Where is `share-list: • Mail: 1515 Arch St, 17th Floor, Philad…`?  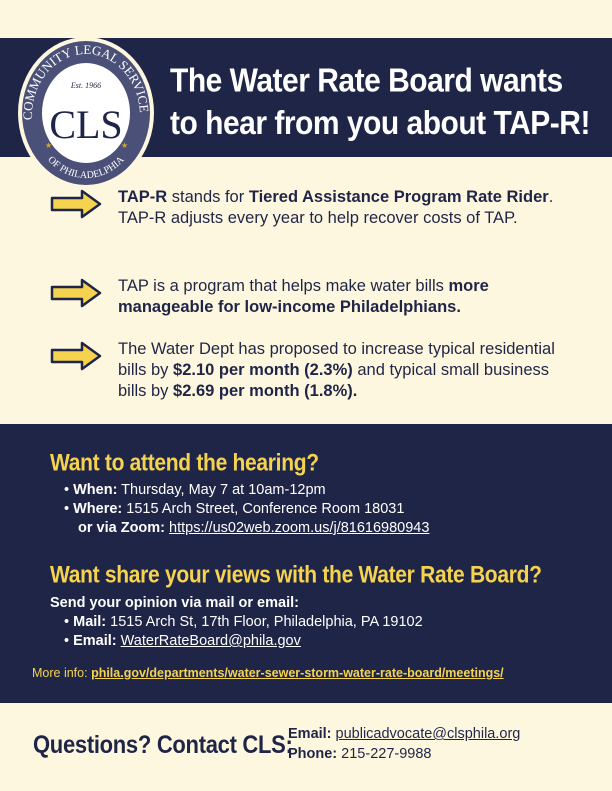
share-list: • Mail: 1515 Arch St, 17th Floor, Philad… is located at coordinates (243, 631).